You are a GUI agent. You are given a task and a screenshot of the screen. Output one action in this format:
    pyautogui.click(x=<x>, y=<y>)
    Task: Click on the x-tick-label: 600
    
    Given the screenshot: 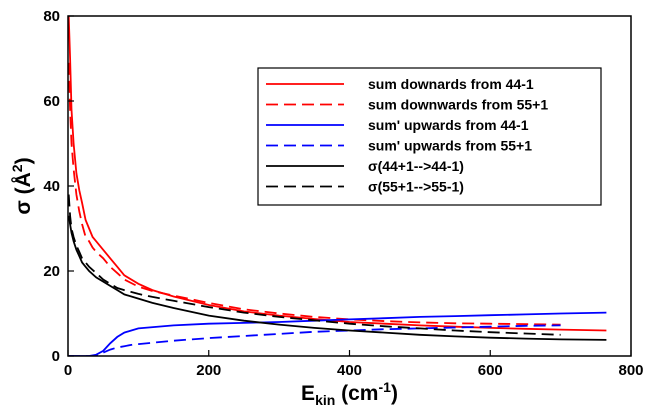 What is the action you would take?
    pyautogui.click(x=490, y=370)
    